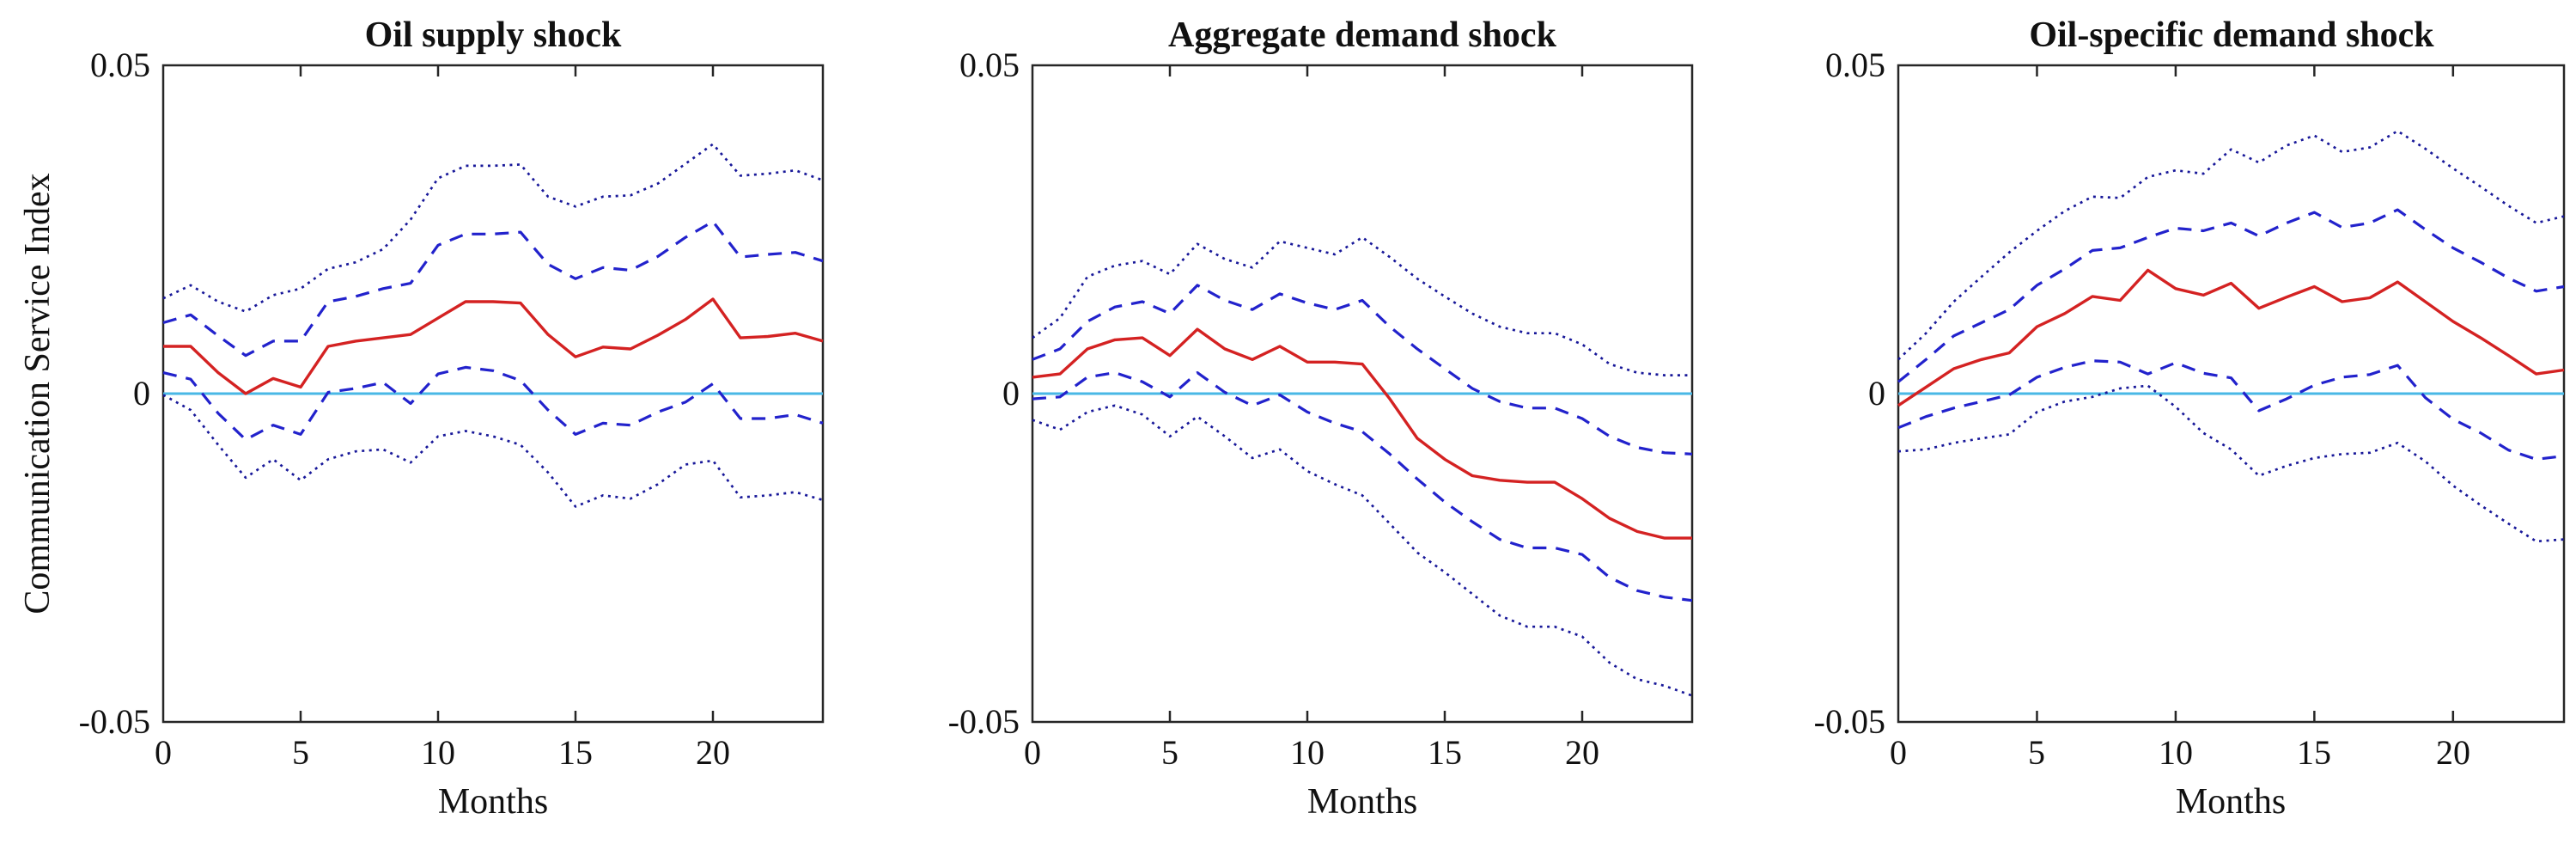  I want to click on y-axis-title: Communication Service Index, so click(38, 394).